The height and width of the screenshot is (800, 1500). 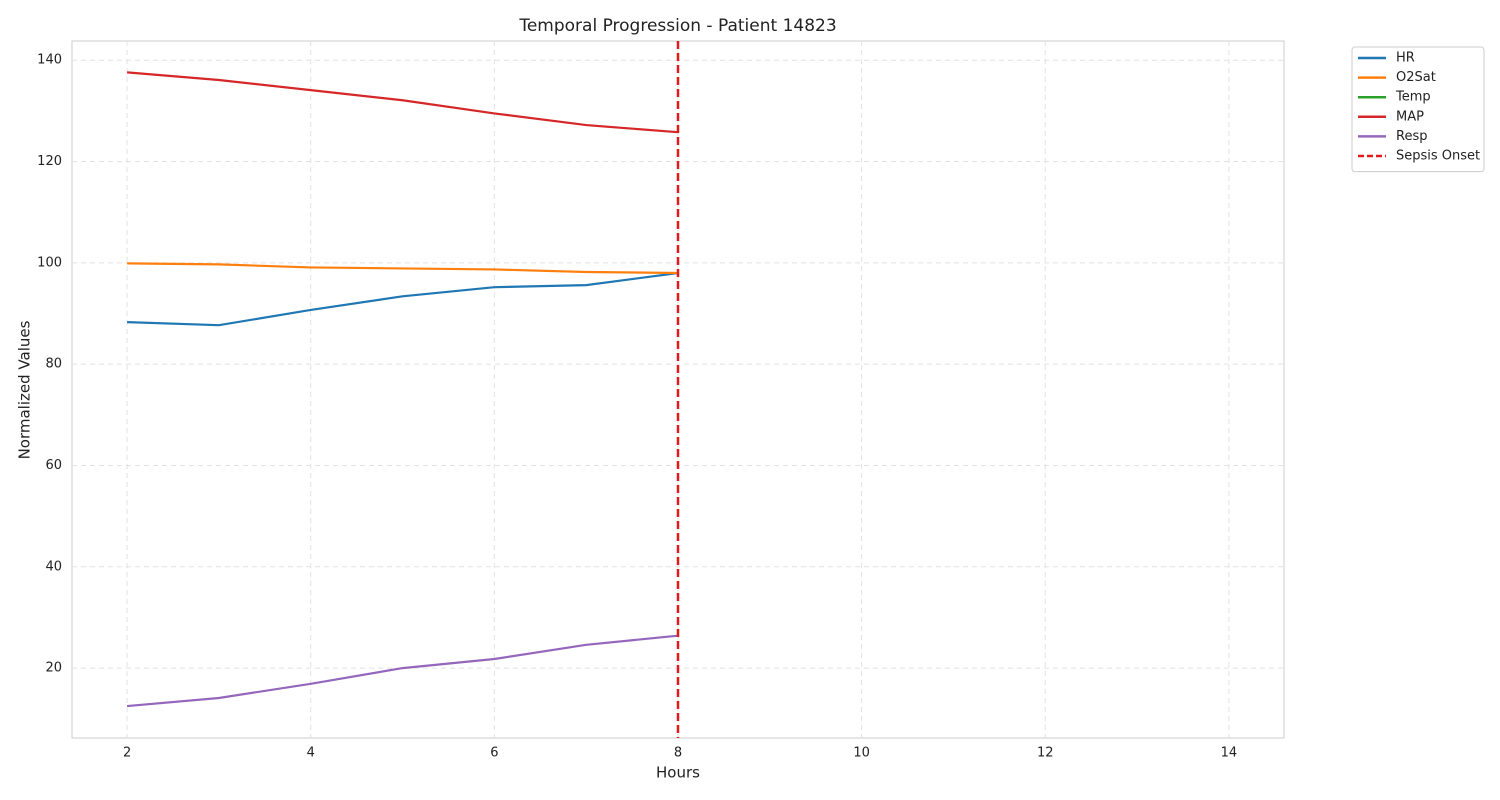 What do you see at coordinates (49, 60) in the screenshot?
I see `y-tick-label: 140` at bounding box center [49, 60].